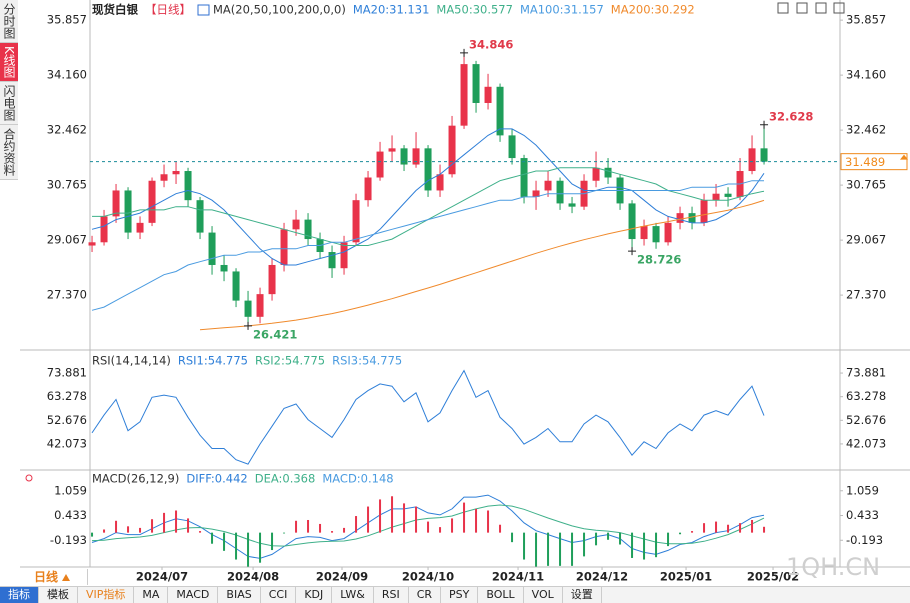 The height and width of the screenshot is (603, 910). What do you see at coordinates (29, 478) in the screenshot?
I see `settings-icon` at bounding box center [29, 478].